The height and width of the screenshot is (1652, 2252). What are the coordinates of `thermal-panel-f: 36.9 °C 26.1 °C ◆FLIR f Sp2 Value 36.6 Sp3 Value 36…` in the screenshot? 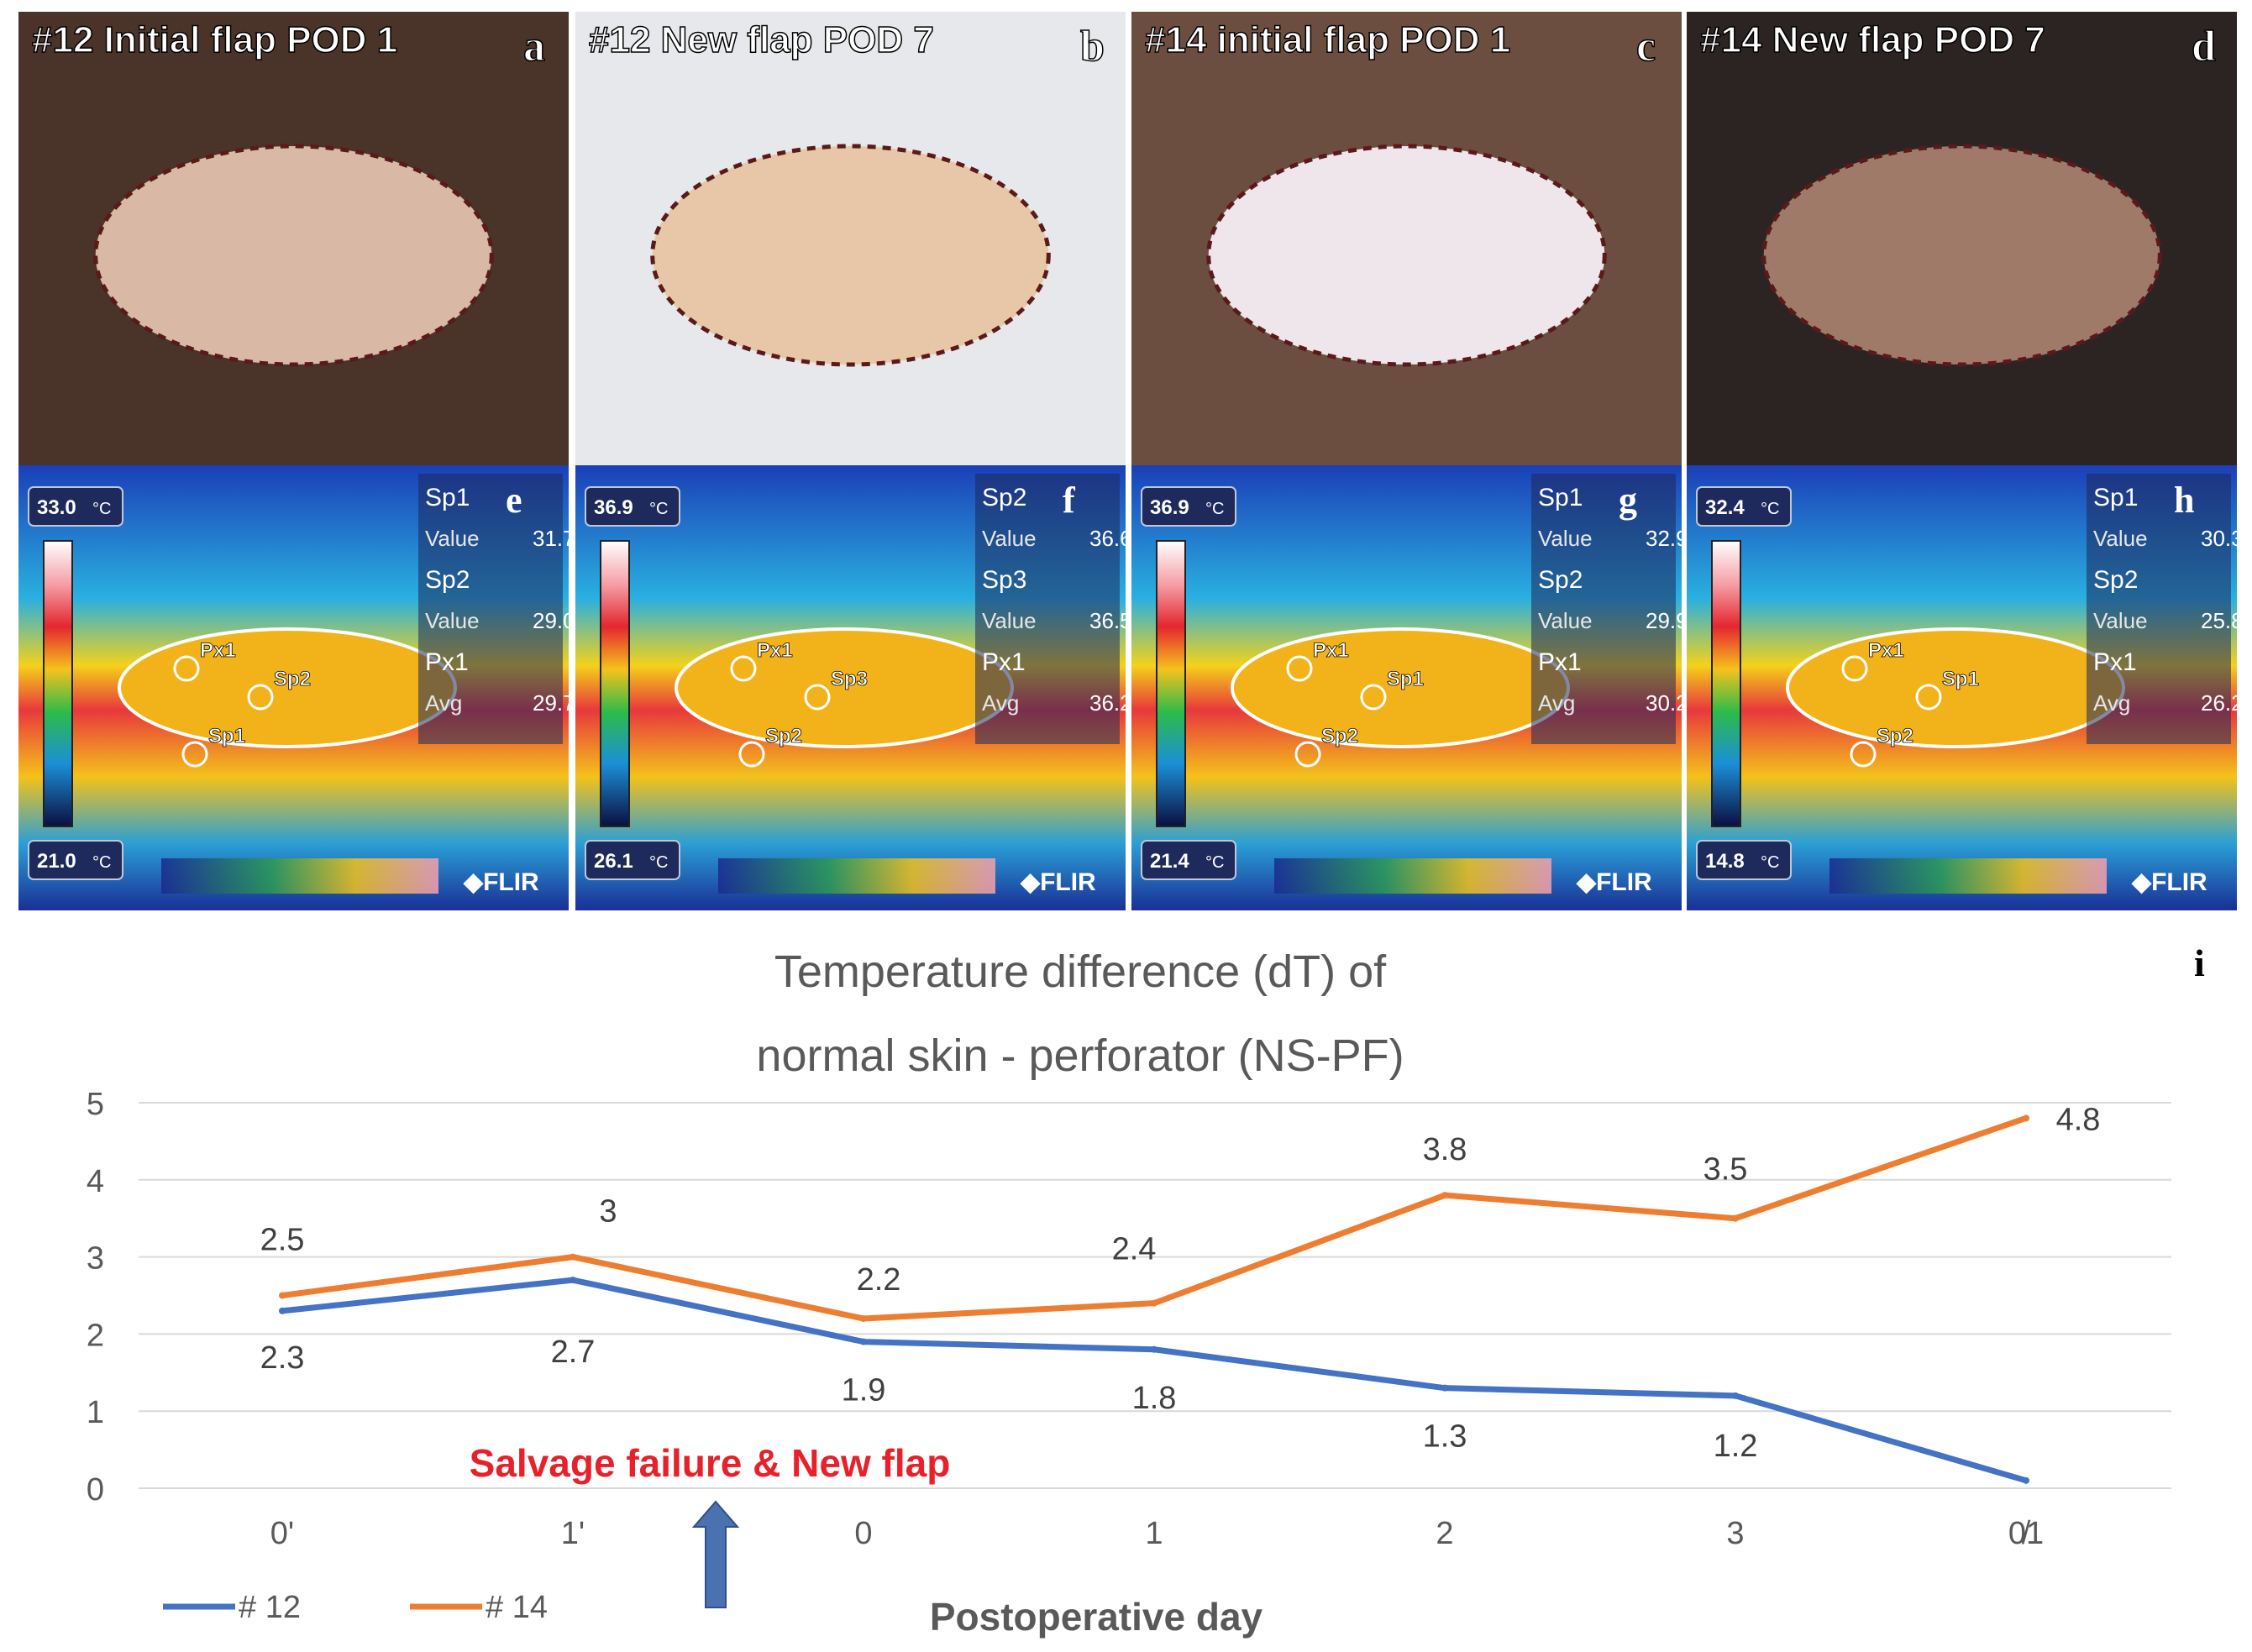 It's located at (853, 687).